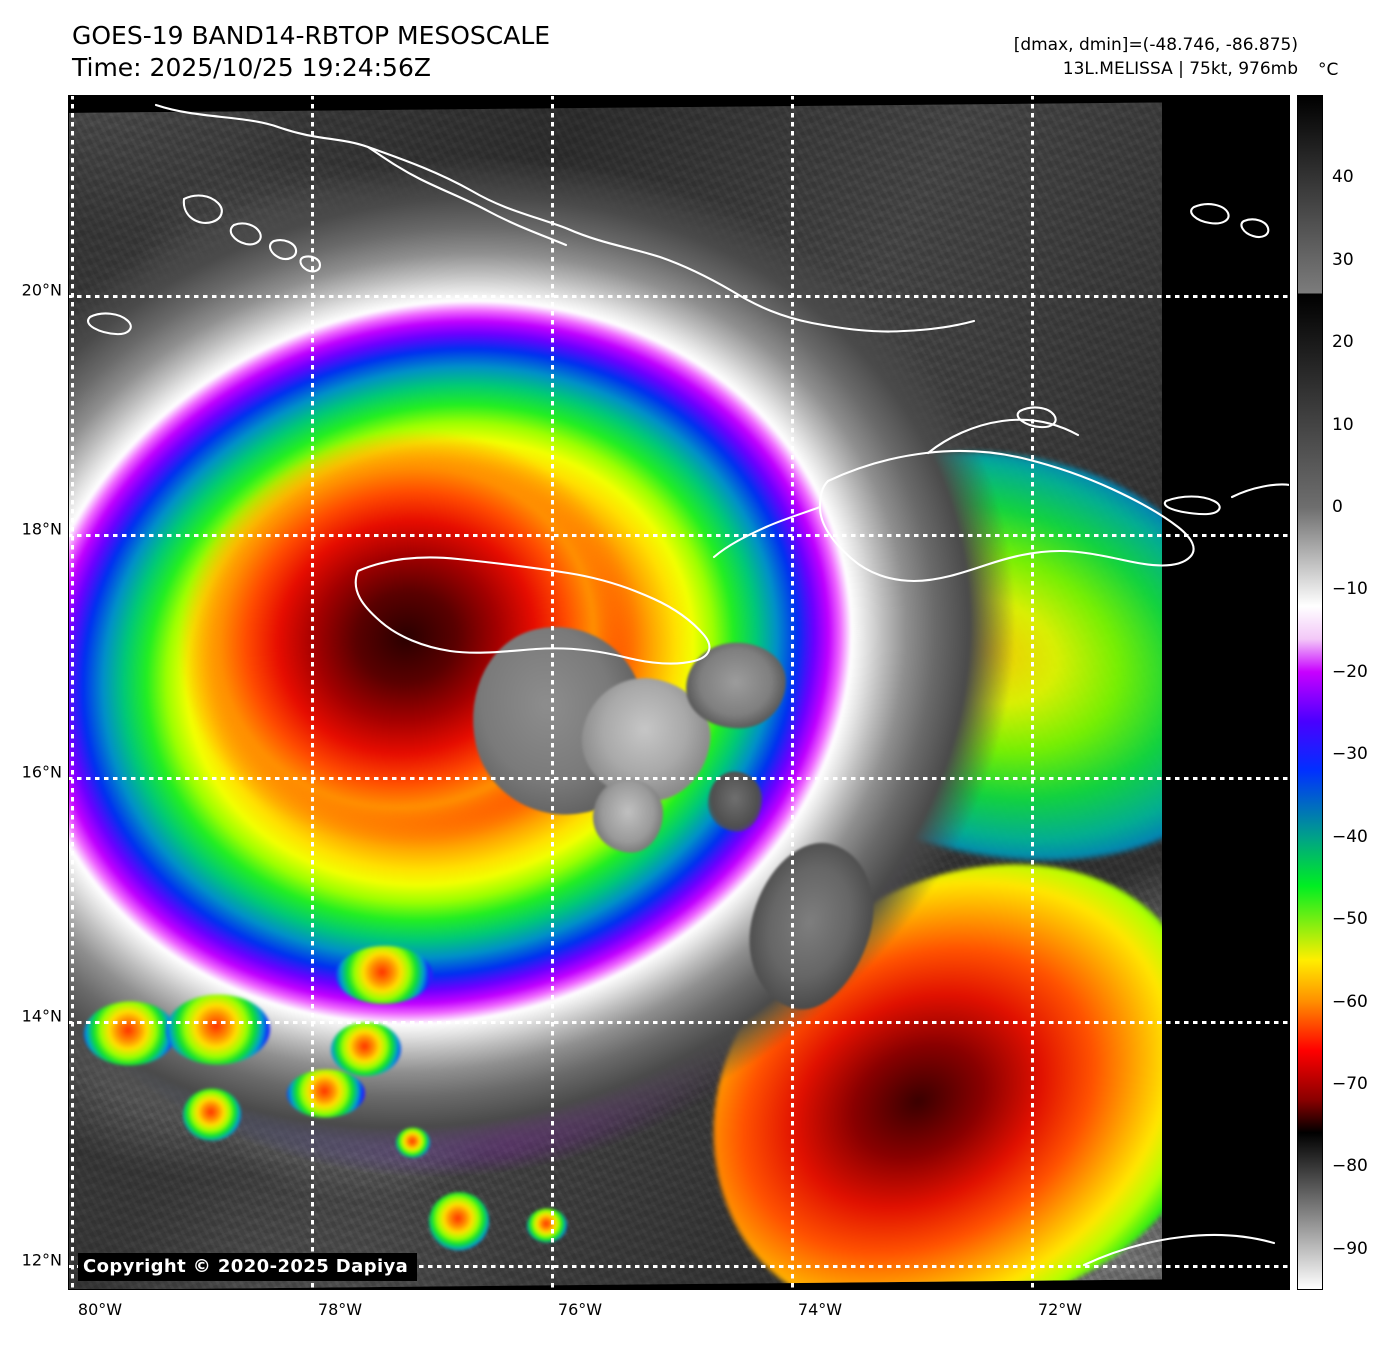 The height and width of the screenshot is (1359, 1390). What do you see at coordinates (41, 1260) in the screenshot?
I see `y-tick-label: 12°N` at bounding box center [41, 1260].